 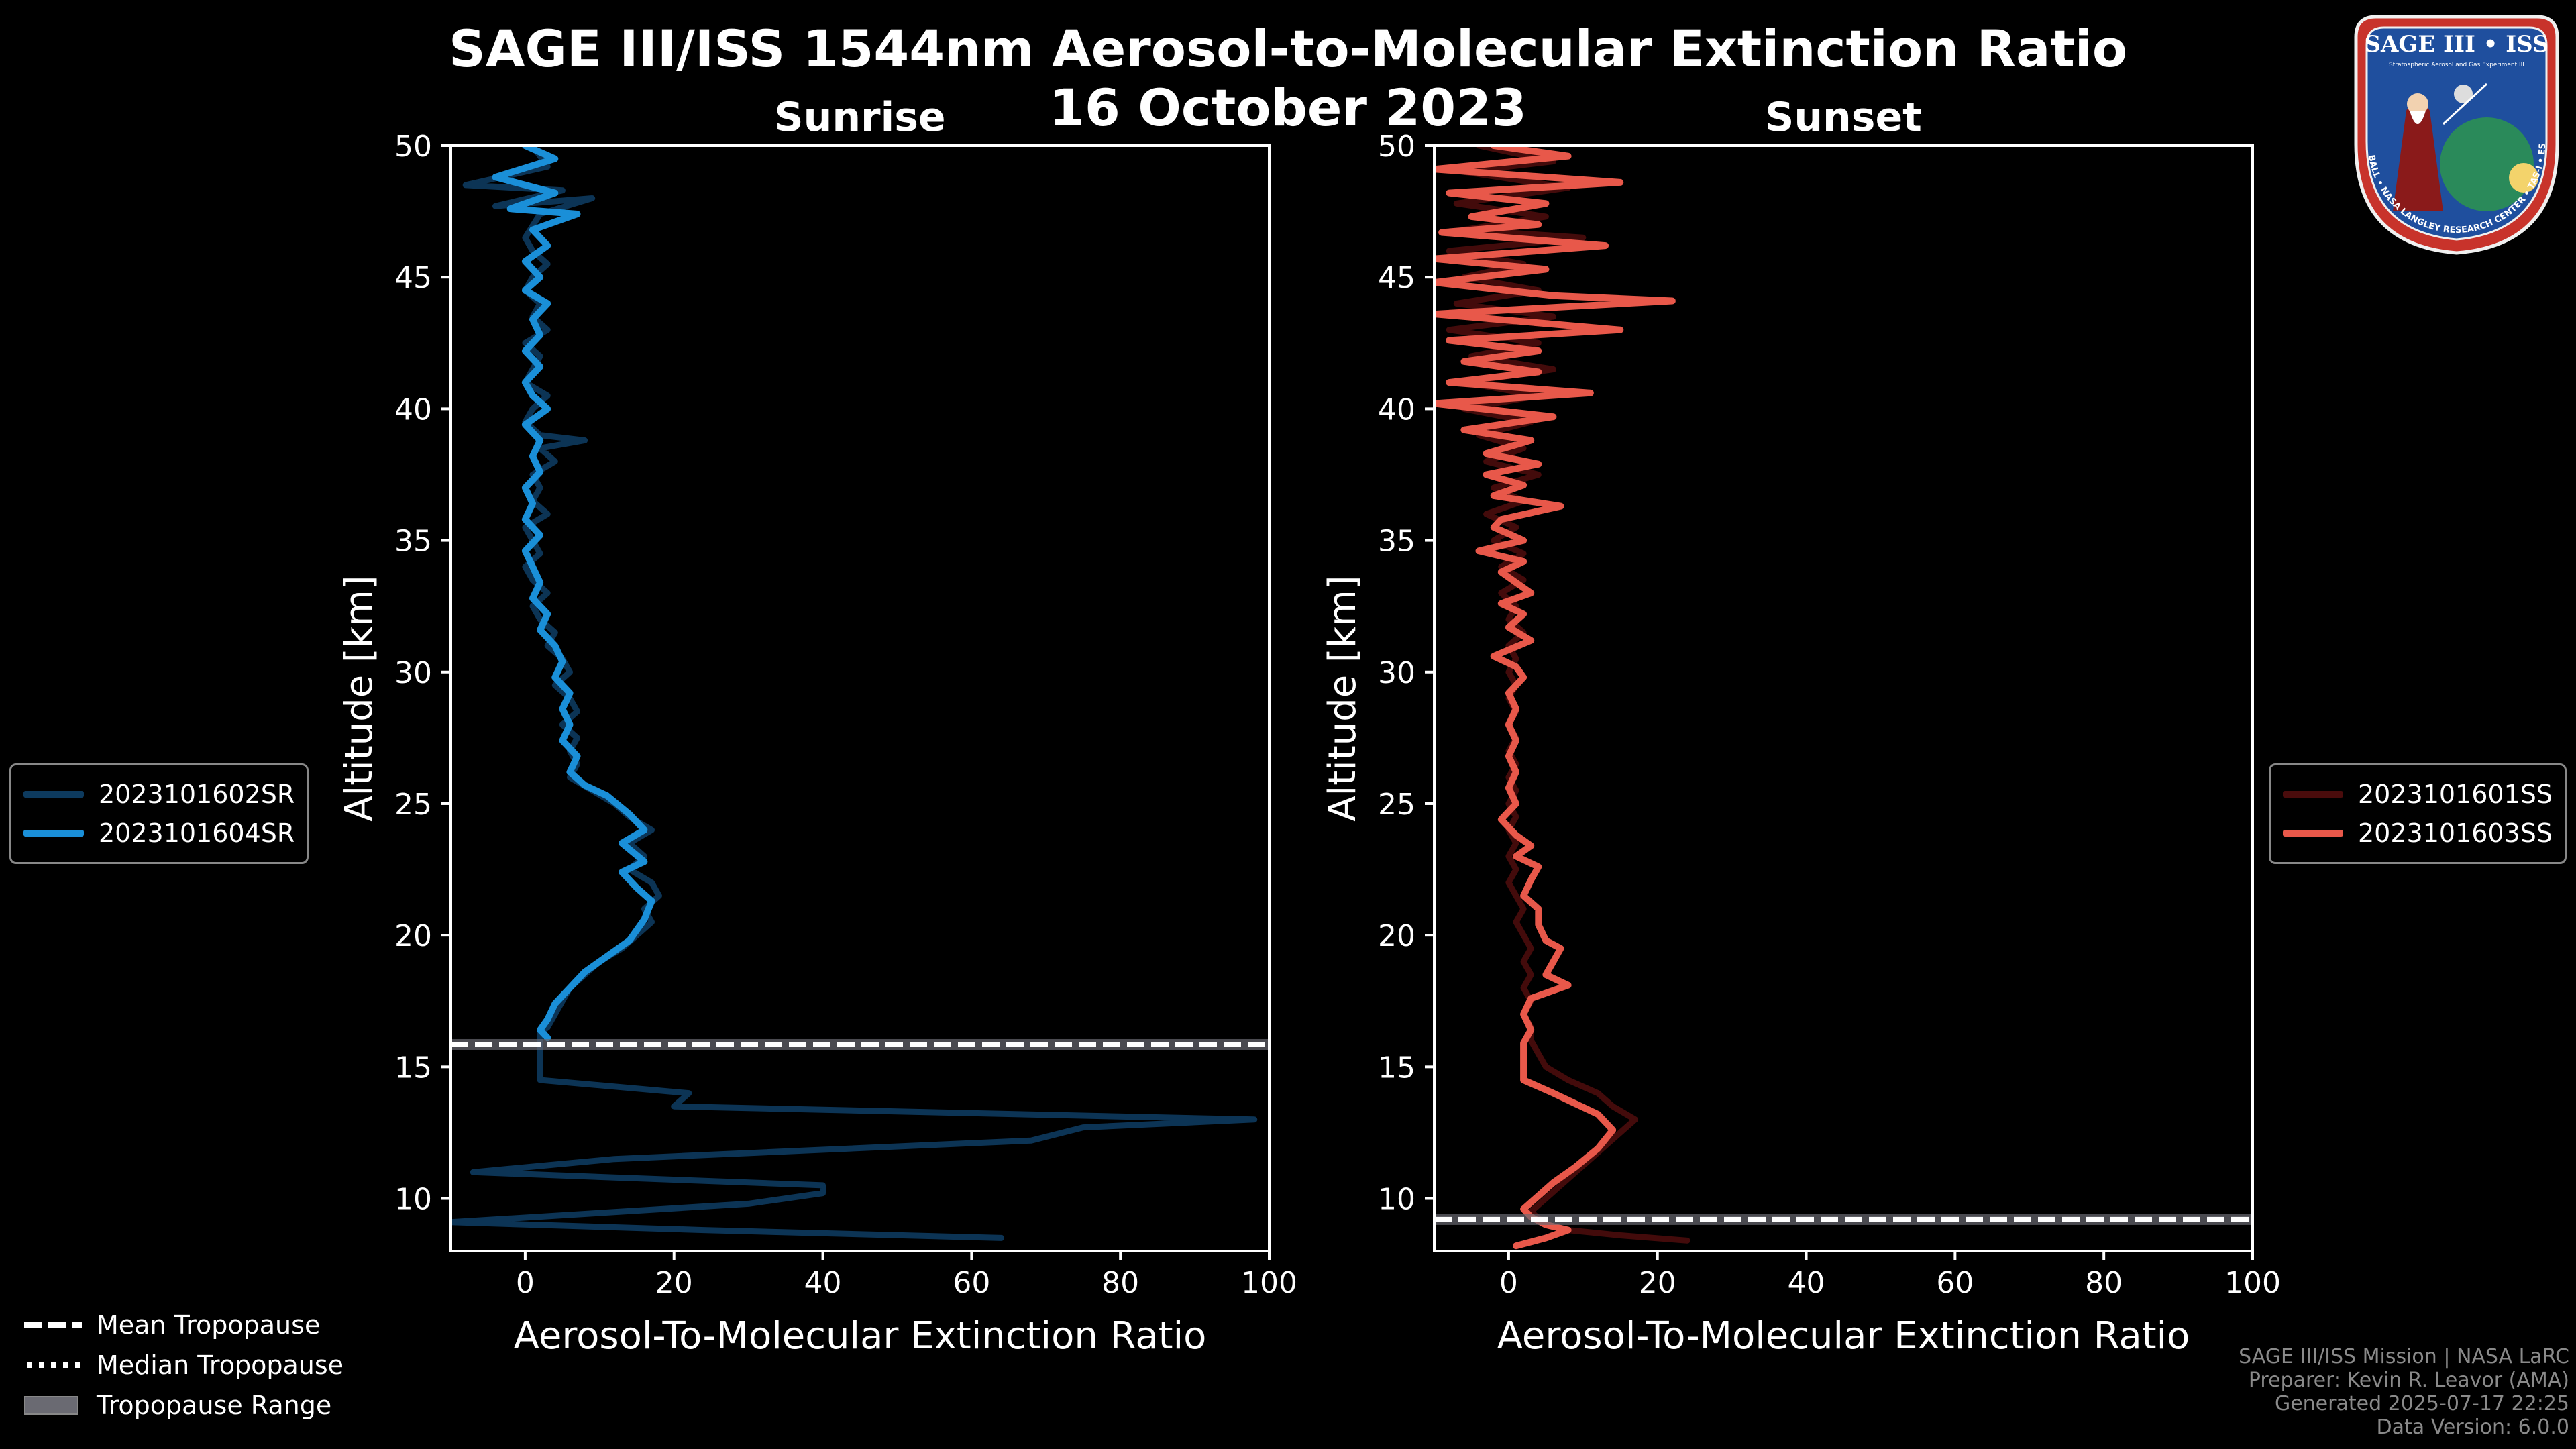 I want to click on legend-item-mean-tropopause: Mean Tropopause, so click(x=183, y=1325).